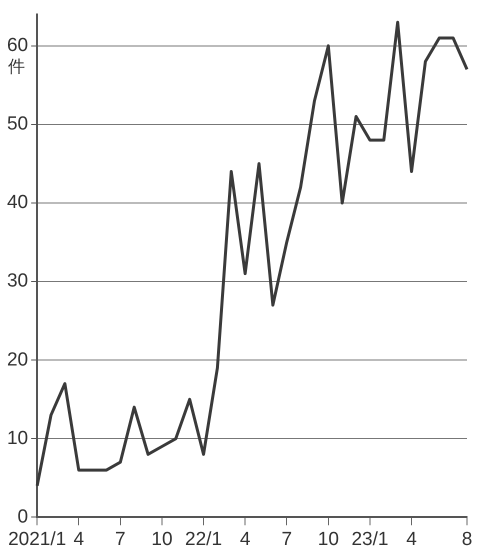 The height and width of the screenshot is (558, 485). I want to click on x-tick-label: 23/1, so click(369, 539).